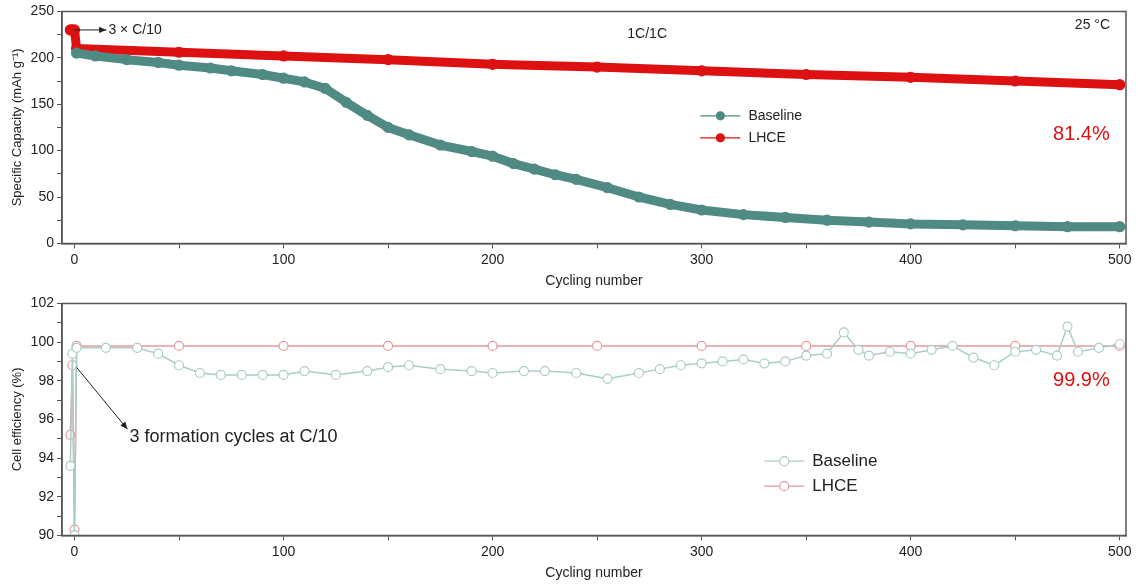 Image resolution: width=1138 pixels, height=585 pixels. What do you see at coordinates (647, 33) in the screenshot?
I see `annotation: 1C/1C` at bounding box center [647, 33].